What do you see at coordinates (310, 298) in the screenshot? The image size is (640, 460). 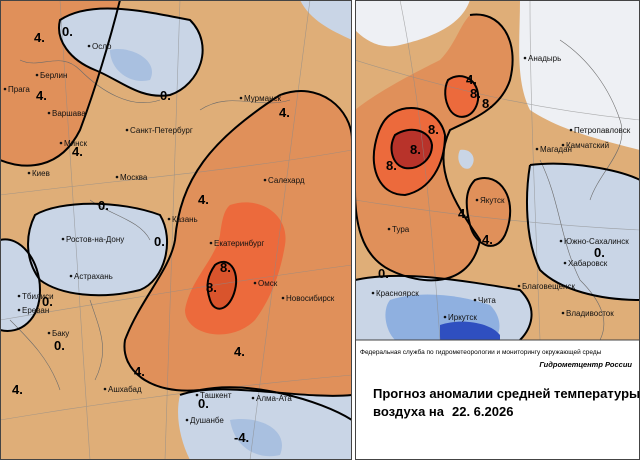 I see `city-label: Новосибирск` at bounding box center [310, 298].